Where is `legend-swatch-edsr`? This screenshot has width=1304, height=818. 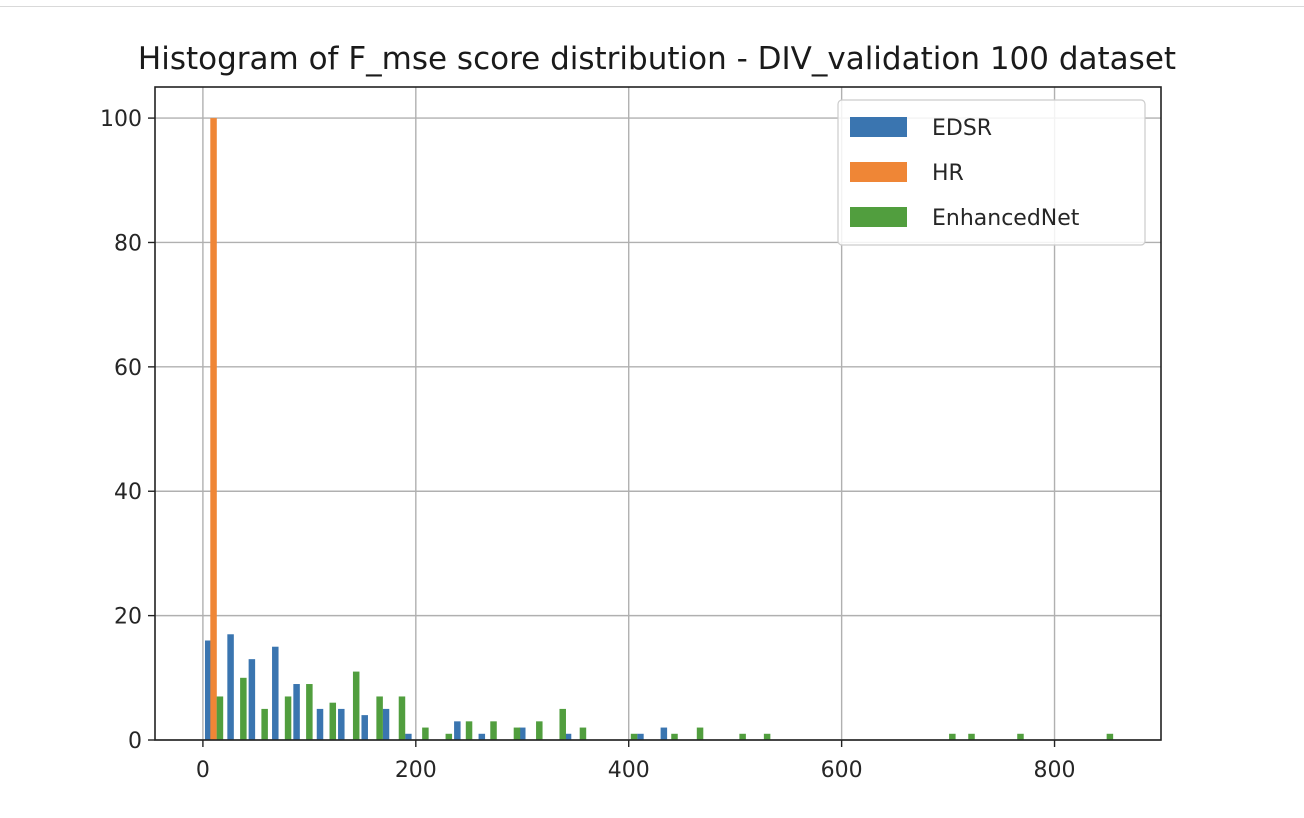
legend-swatch-edsr is located at coordinates (878, 127).